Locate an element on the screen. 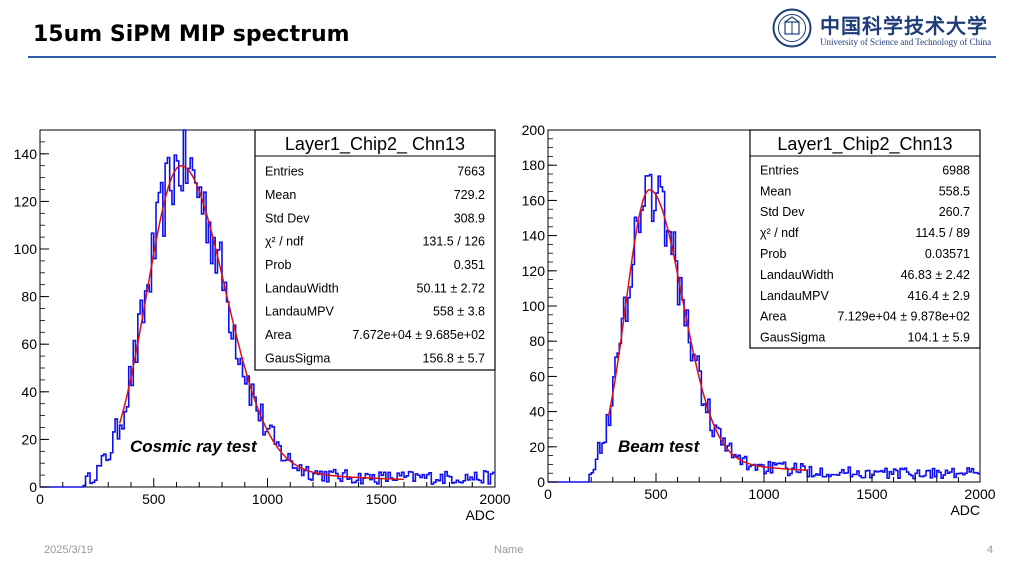  stats-title: Layer1_Chip2_ Chn13 is located at coordinates (375, 144).